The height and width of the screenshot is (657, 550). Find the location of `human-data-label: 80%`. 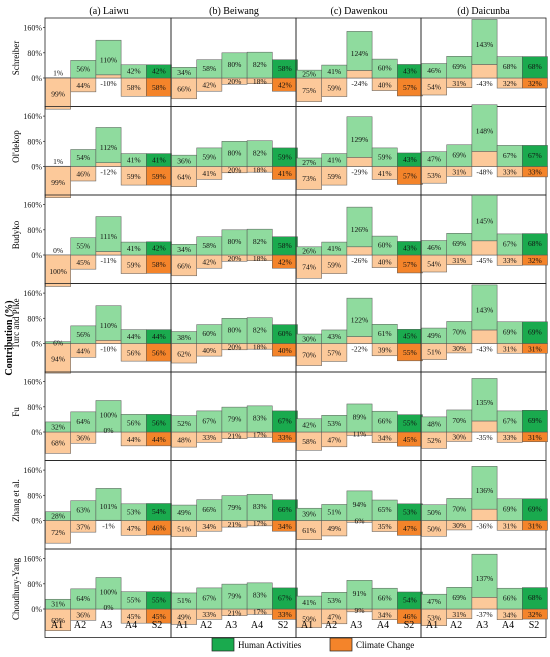

human-data-label: 80% is located at coordinates (235, 330).